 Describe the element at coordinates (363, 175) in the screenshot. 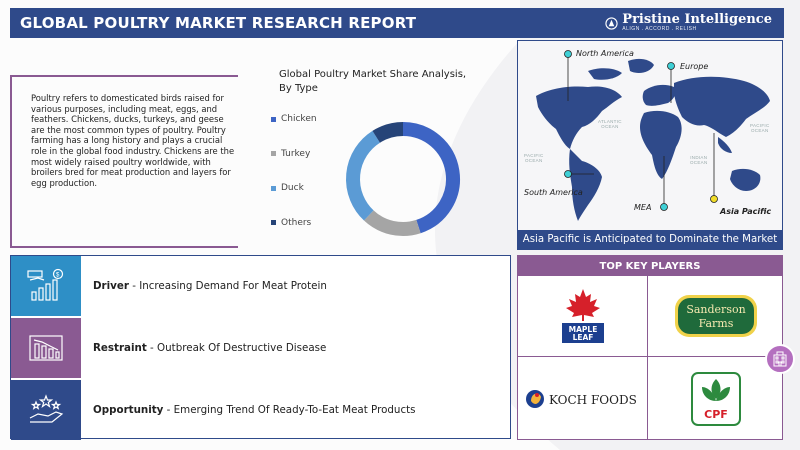

I see `donut-slice-duck` at that location.